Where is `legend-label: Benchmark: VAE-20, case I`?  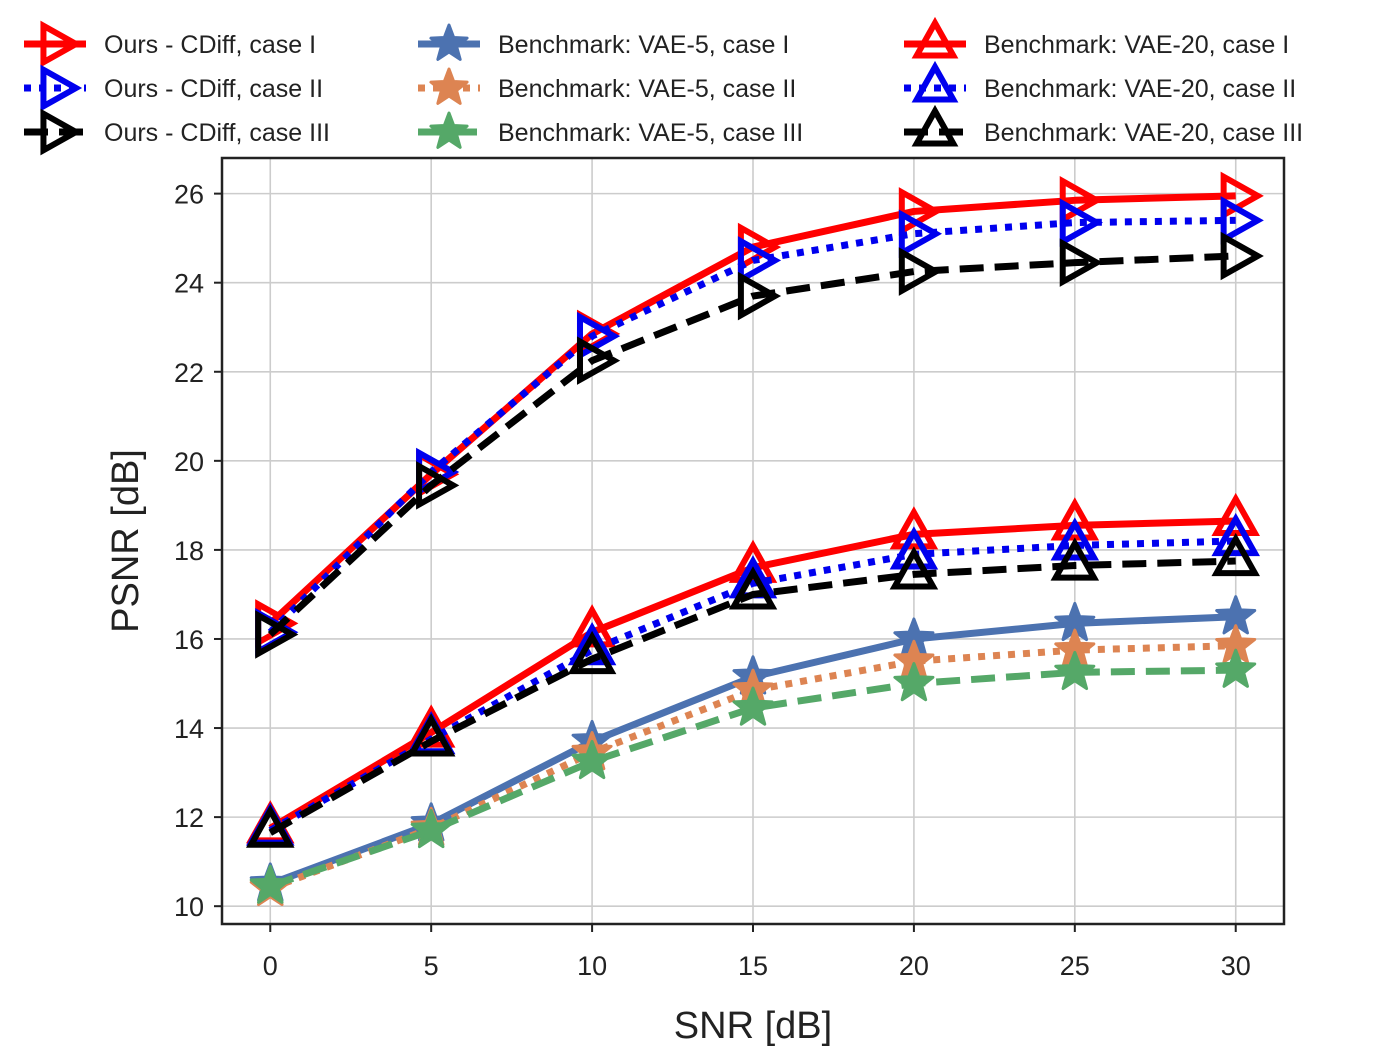 legend-label: Benchmark: VAE-20, case I is located at coordinates (1136, 45).